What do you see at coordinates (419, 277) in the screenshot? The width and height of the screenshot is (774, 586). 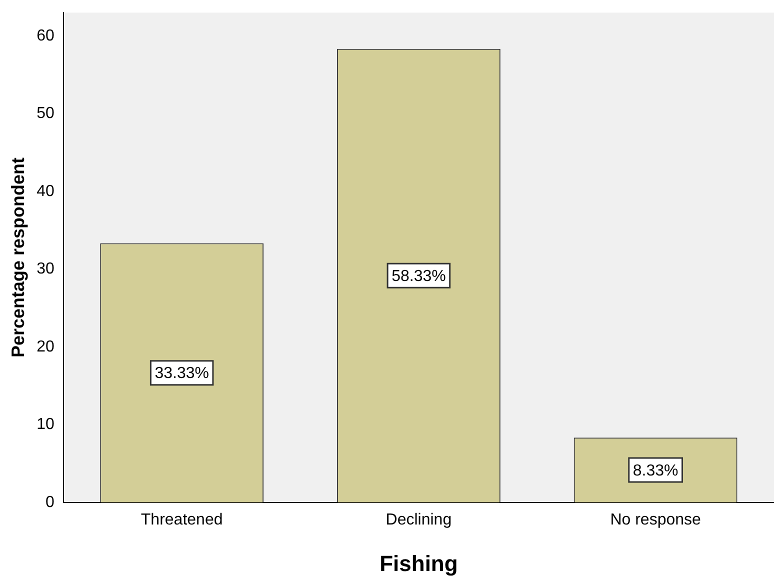 I see `data-label: 58.33%` at bounding box center [419, 277].